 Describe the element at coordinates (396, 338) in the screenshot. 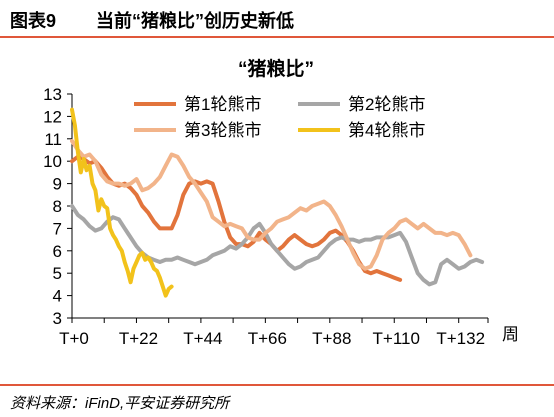

I see `x-tick-label: T+110` at that location.